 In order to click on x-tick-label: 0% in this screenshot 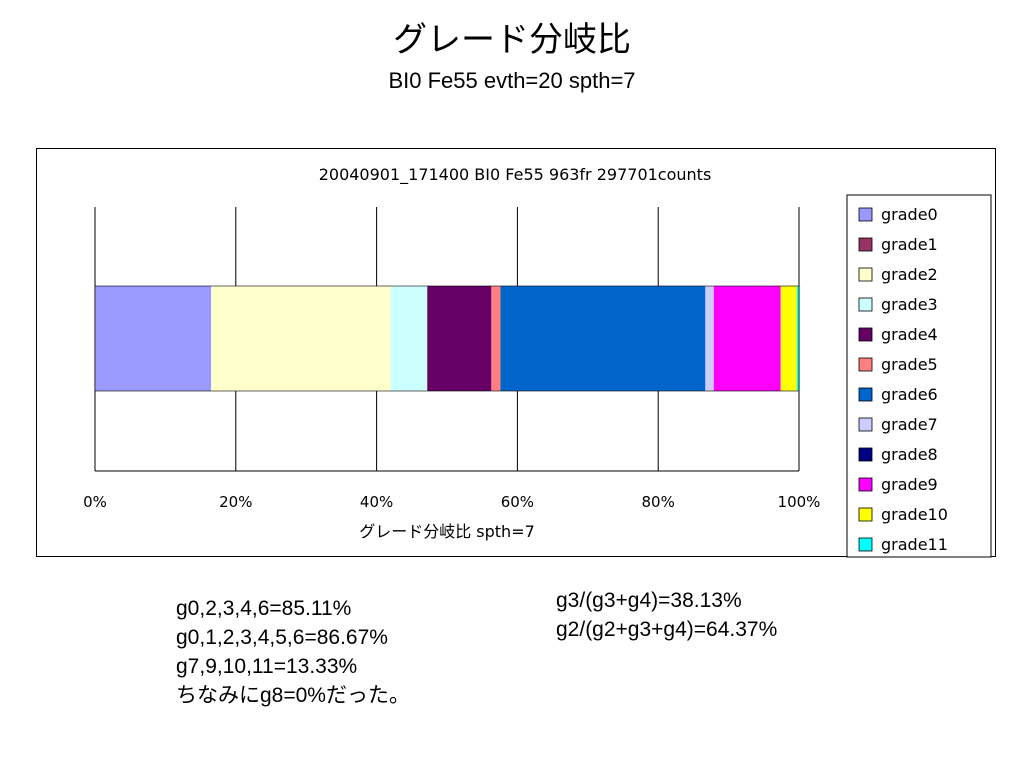, I will do `click(95, 502)`.